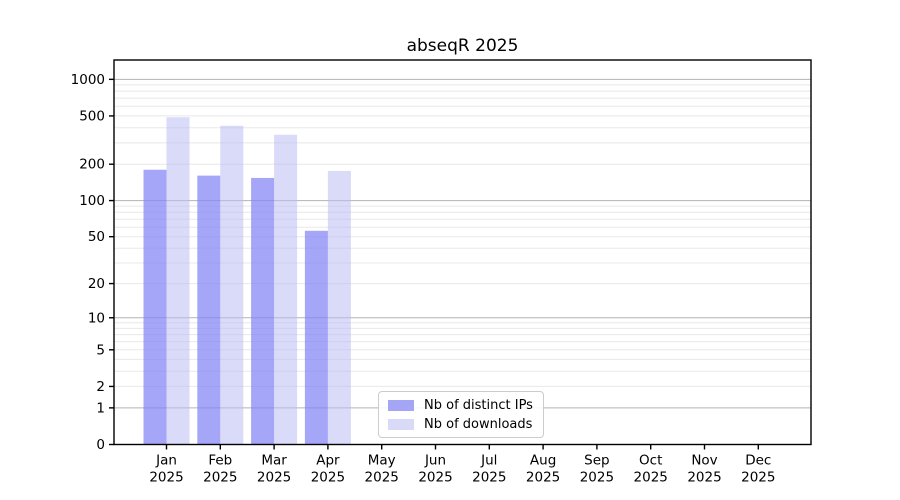 The image size is (900, 500). Describe the element at coordinates (478, 405) in the screenshot. I see `legend-label: Nb of distinct IPs` at that location.